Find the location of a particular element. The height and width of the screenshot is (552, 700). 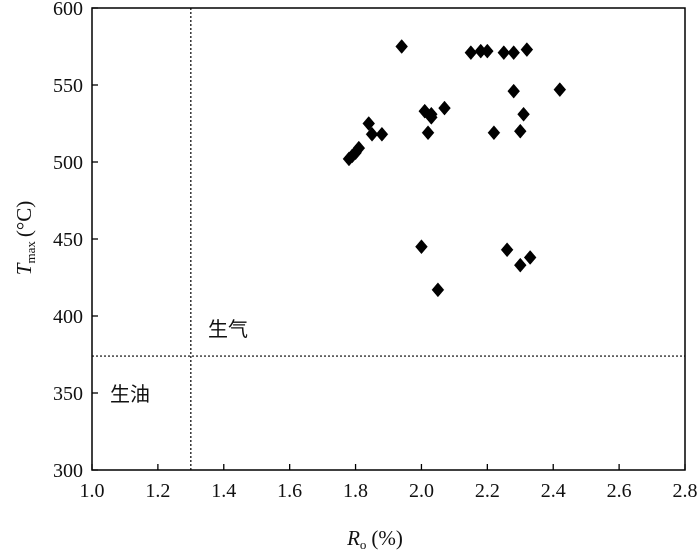

x-axis-subscript: o is located at coordinates (363, 544).